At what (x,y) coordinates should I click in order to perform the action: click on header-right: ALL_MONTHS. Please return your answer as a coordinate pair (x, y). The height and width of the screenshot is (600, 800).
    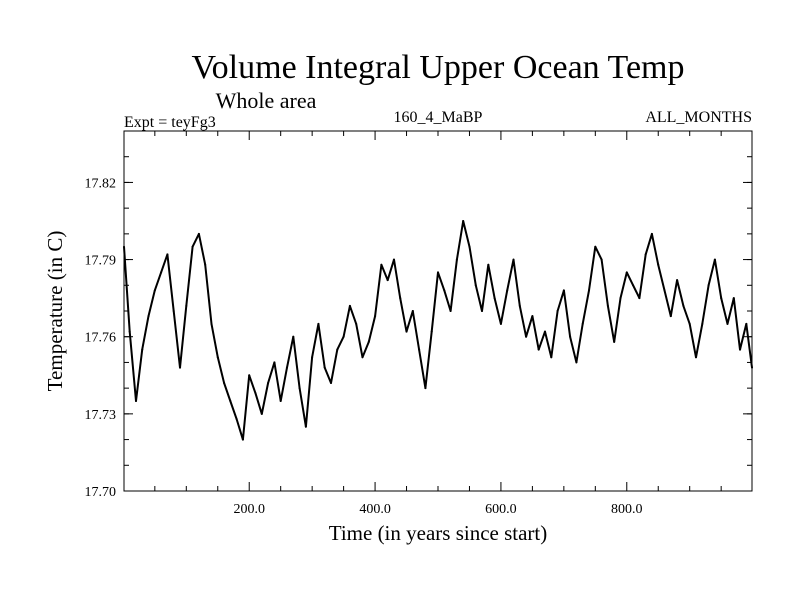
    Looking at the image, I should click on (698, 117).